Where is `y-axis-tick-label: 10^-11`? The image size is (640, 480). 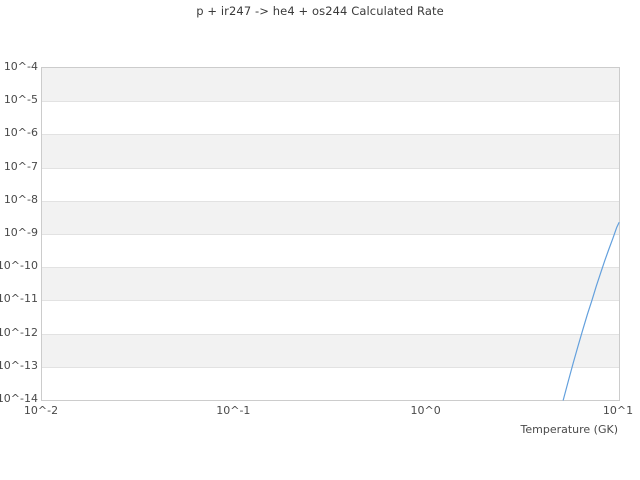
y-axis-tick-label: 10^-11 is located at coordinates (19, 299).